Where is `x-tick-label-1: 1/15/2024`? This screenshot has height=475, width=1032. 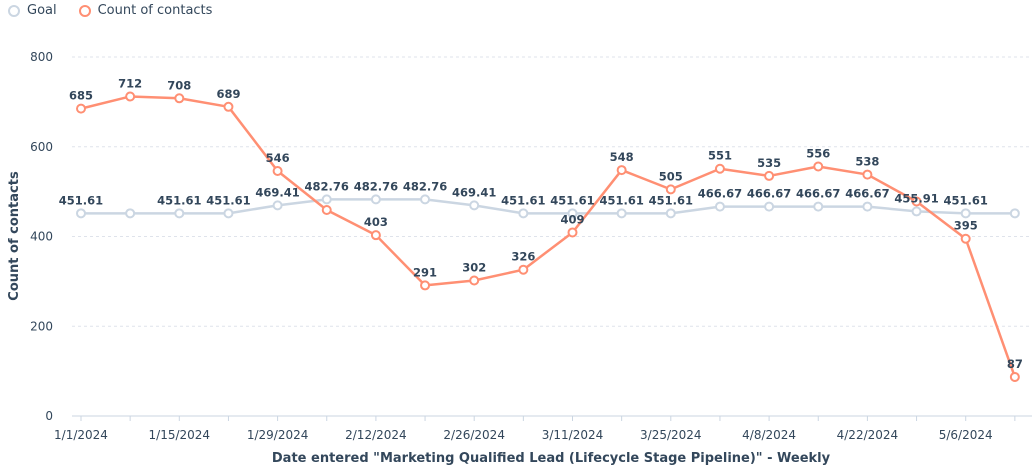 x-tick-label-1: 1/15/2024 is located at coordinates (180, 435).